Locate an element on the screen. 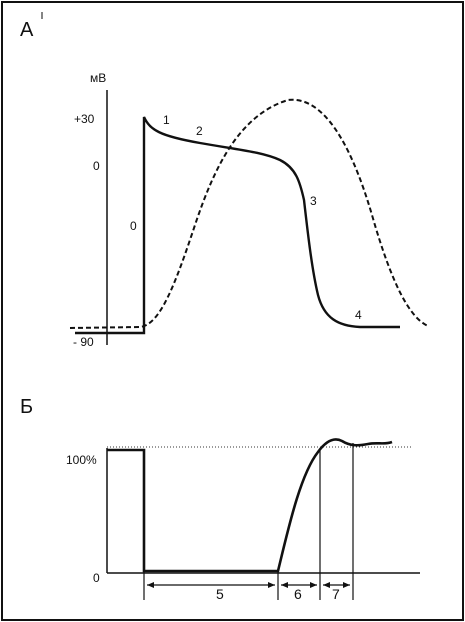 This screenshot has height=622, width=465. phase-0-label: 0 is located at coordinates (133, 226).